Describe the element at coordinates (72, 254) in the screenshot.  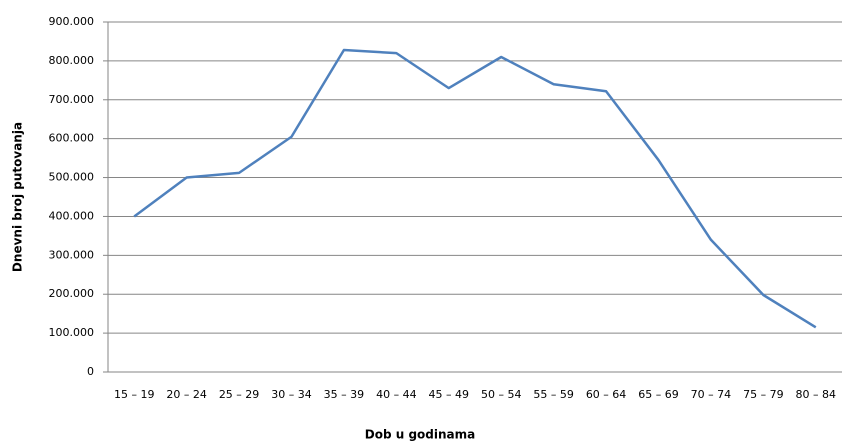
I see `y-tick-label: 300.000` at that location.